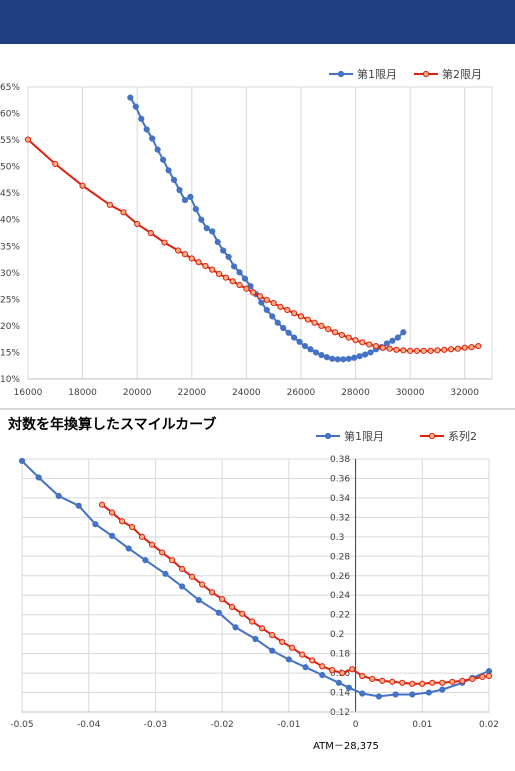 Image resolution: width=515 pixels, height=771 pixels. Describe the element at coordinates (340, 557) in the screenshot. I see `y-tick-label: 0.28` at that location.